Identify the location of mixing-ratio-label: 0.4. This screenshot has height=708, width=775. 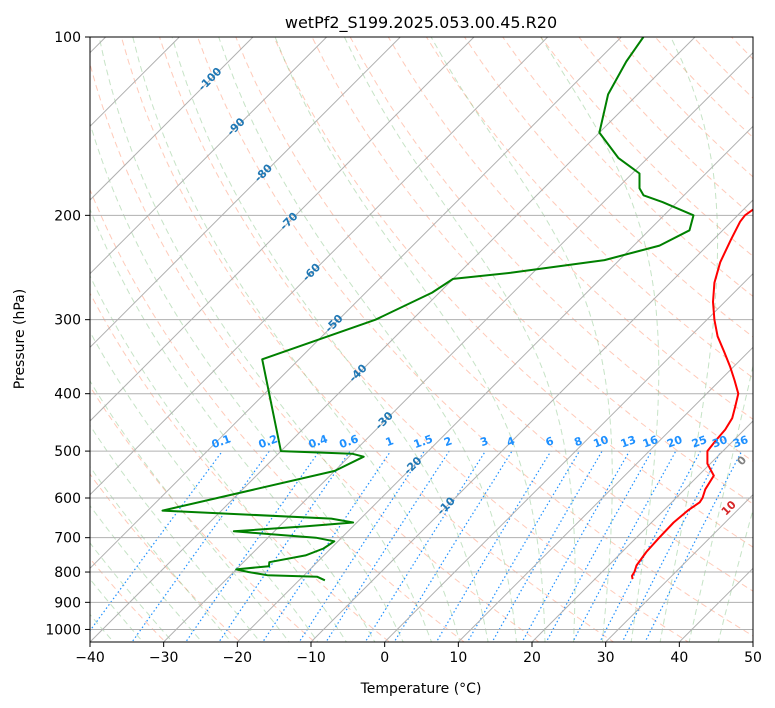
(318, 441).